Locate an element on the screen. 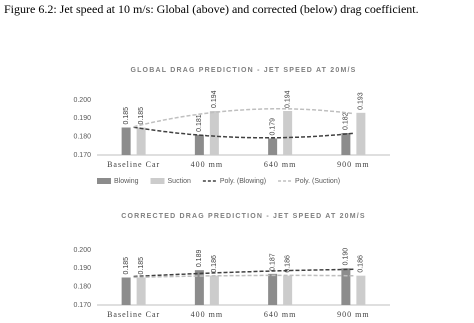 This screenshot has height=323, width=474. legend-label: Suction is located at coordinates (179, 181).